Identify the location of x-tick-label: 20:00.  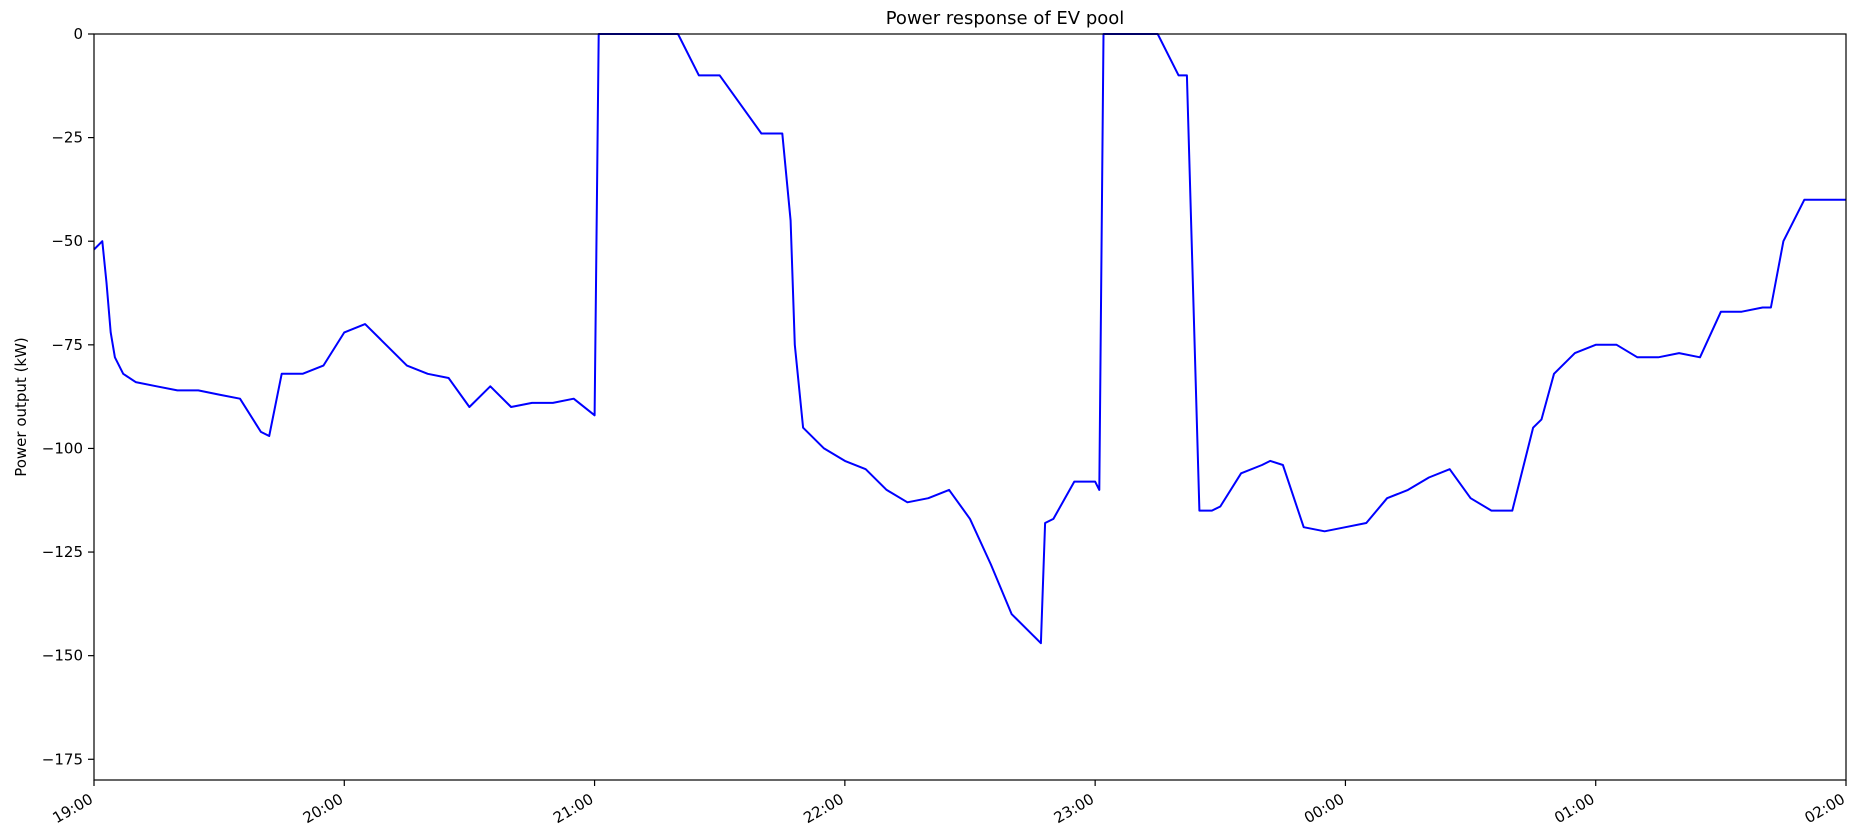
(323, 808).